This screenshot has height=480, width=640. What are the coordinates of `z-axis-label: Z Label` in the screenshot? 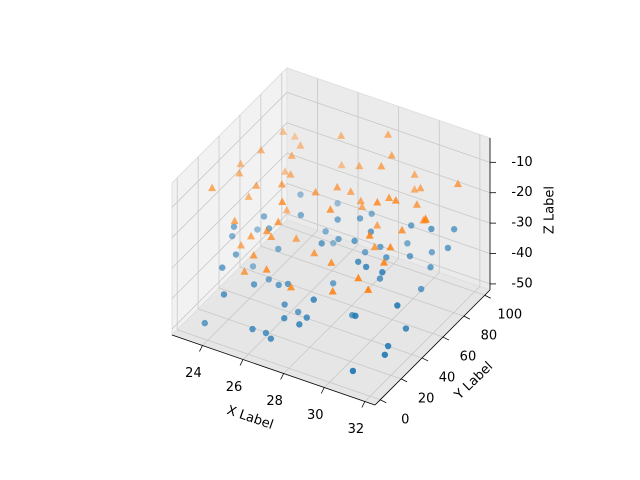 It's located at (550, 210).